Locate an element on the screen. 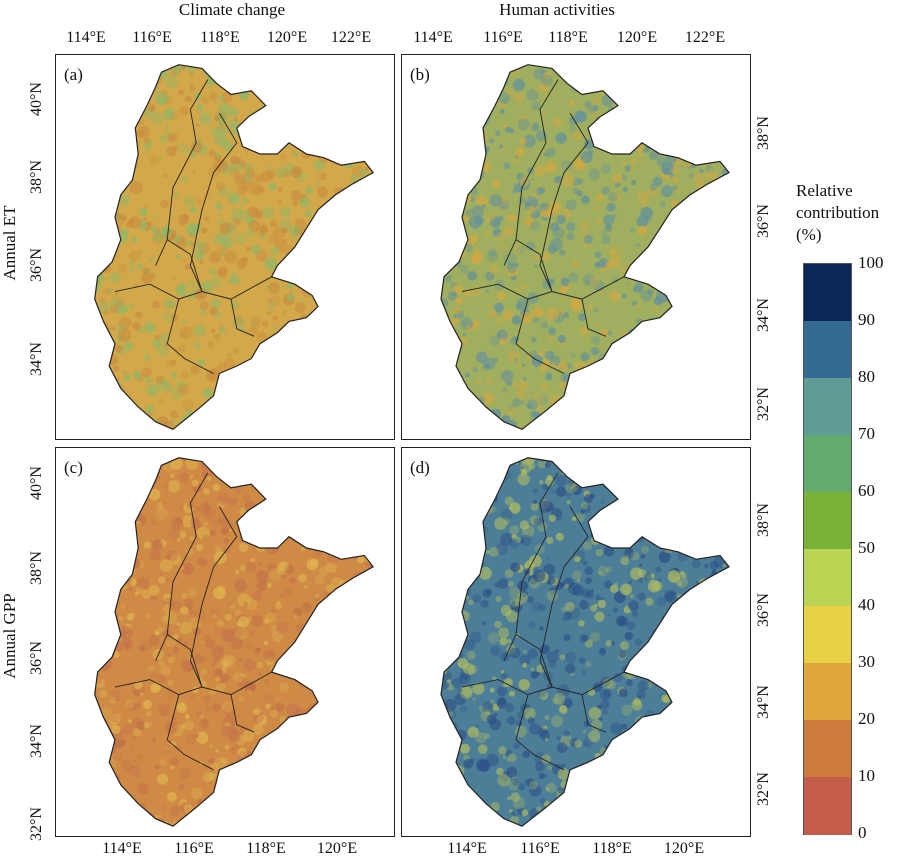 This screenshot has height=862, width=900. column-title-climate-change: Climate change is located at coordinates (232, 9).